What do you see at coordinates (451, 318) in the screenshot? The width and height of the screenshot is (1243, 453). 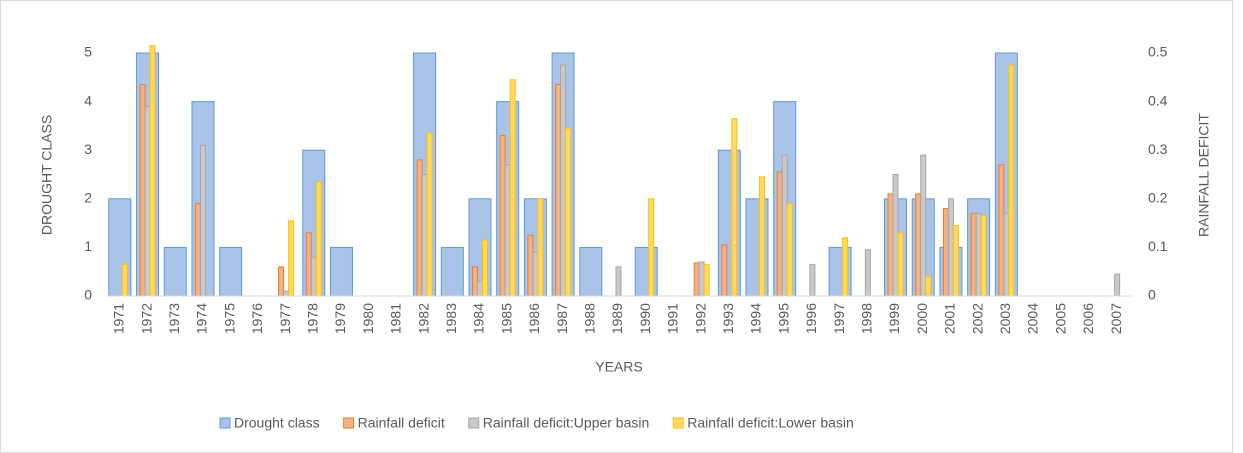 I see `x-tick-label: 1983` at bounding box center [451, 318].